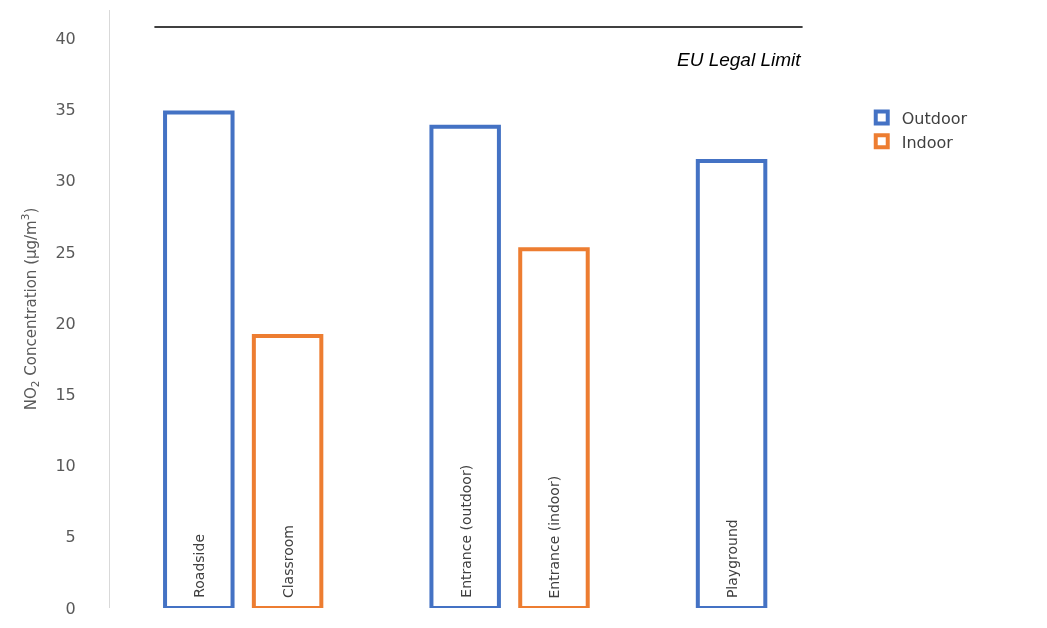 The height and width of the screenshot is (628, 1047). I want to click on legend-label: Outdoor, so click(934, 118).